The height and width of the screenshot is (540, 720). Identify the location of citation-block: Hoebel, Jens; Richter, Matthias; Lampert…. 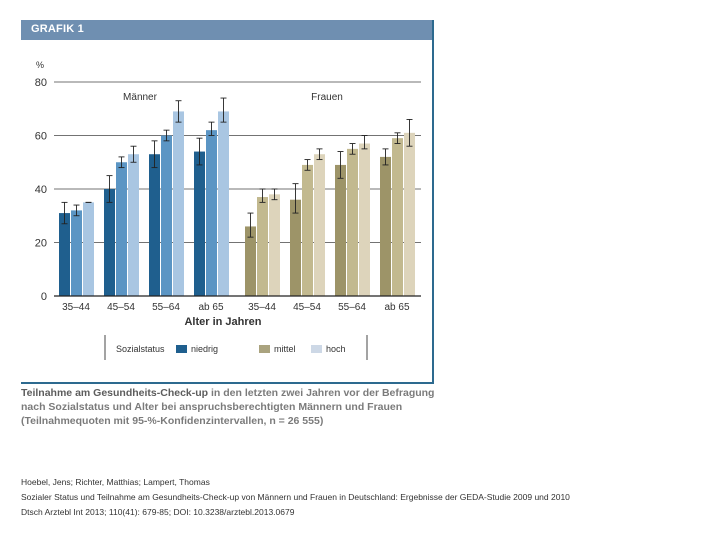
(366, 497).